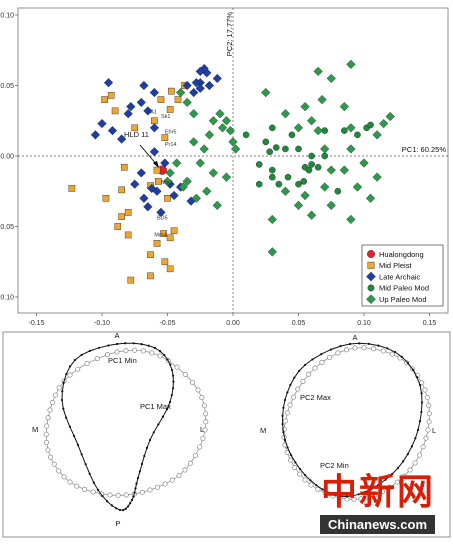 Image resolution: width=453 pixels, height=545 pixels. I want to click on x-tick-label: 0.05, so click(299, 323).